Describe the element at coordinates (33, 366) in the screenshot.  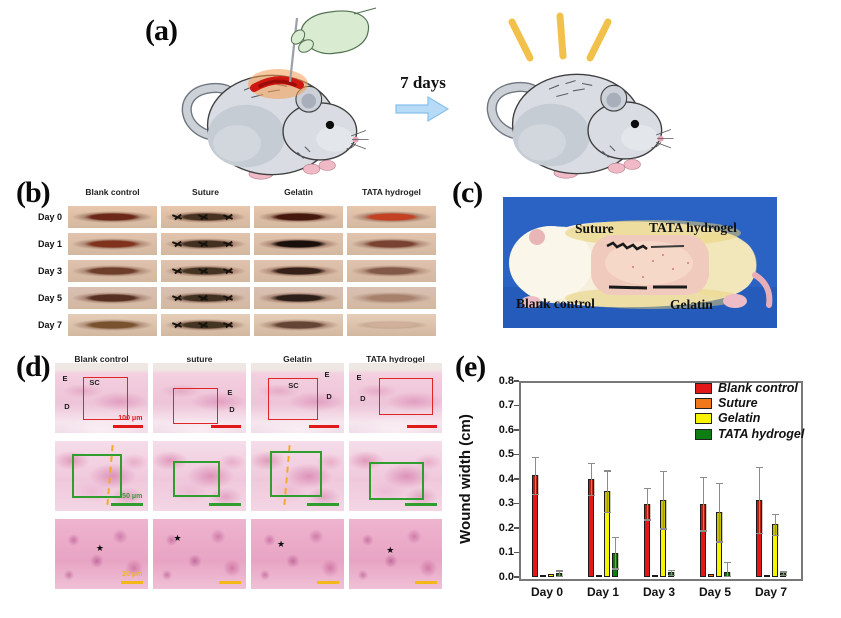
I see `panel-d-label: (d)` at that location.